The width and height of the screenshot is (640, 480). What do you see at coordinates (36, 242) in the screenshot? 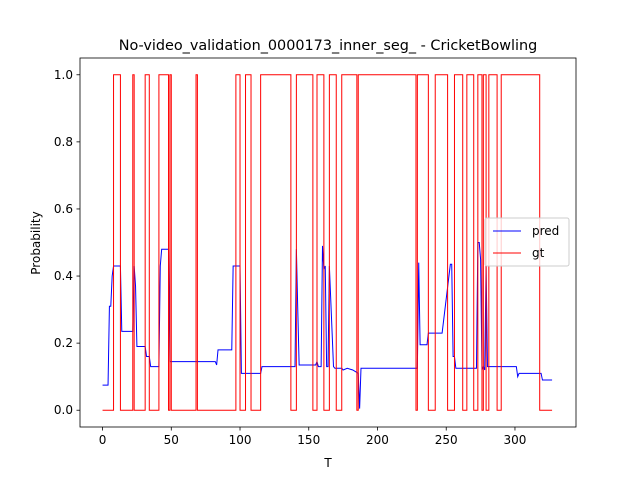
I see `y-axis-label: Probability` at bounding box center [36, 242].